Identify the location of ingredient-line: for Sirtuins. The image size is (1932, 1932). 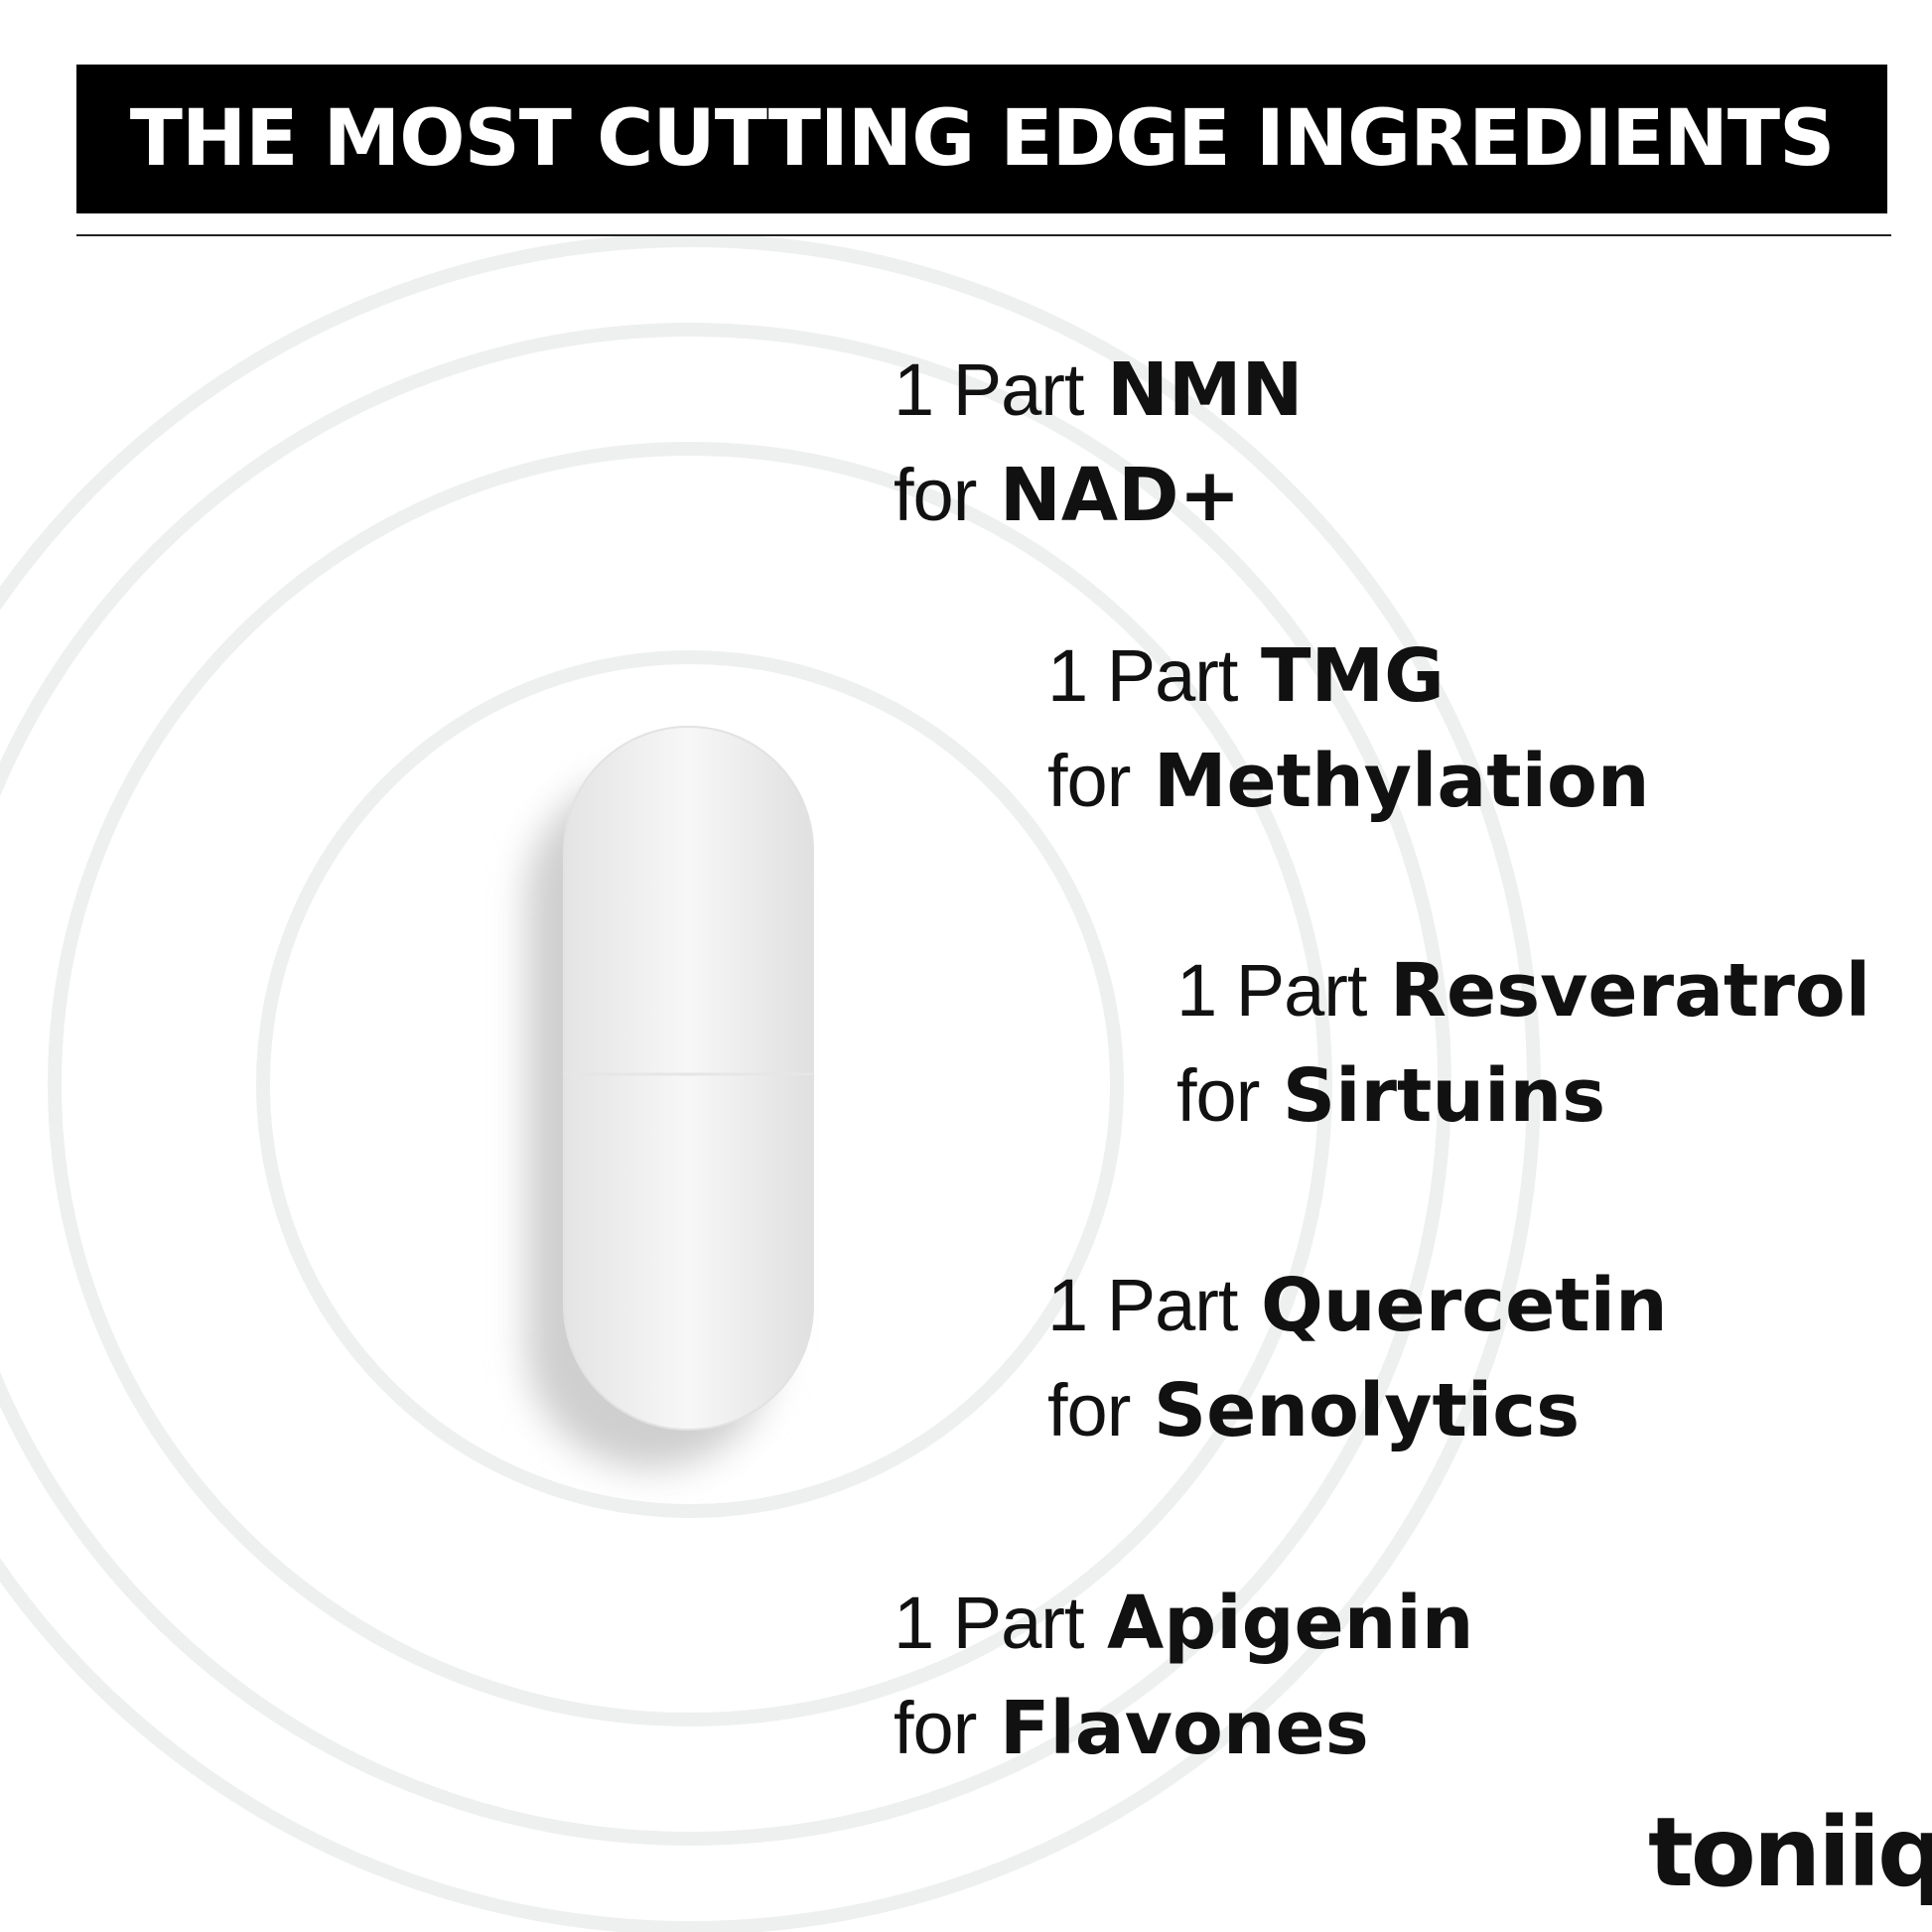
(1523, 1096).